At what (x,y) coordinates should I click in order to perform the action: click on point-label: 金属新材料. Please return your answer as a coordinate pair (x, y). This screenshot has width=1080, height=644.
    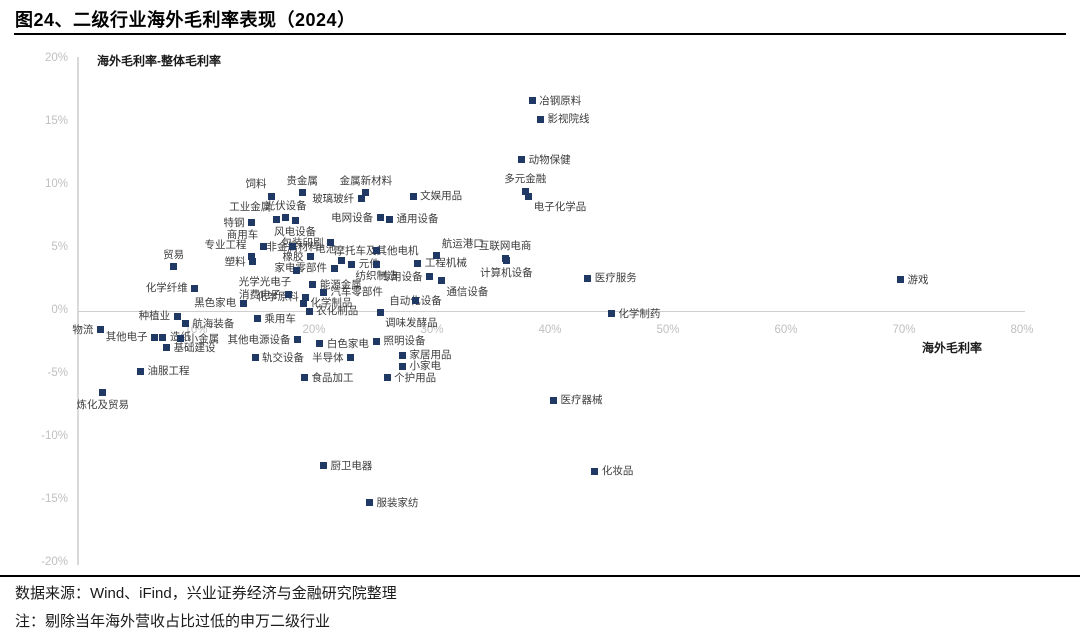
    Looking at the image, I should click on (366, 180).